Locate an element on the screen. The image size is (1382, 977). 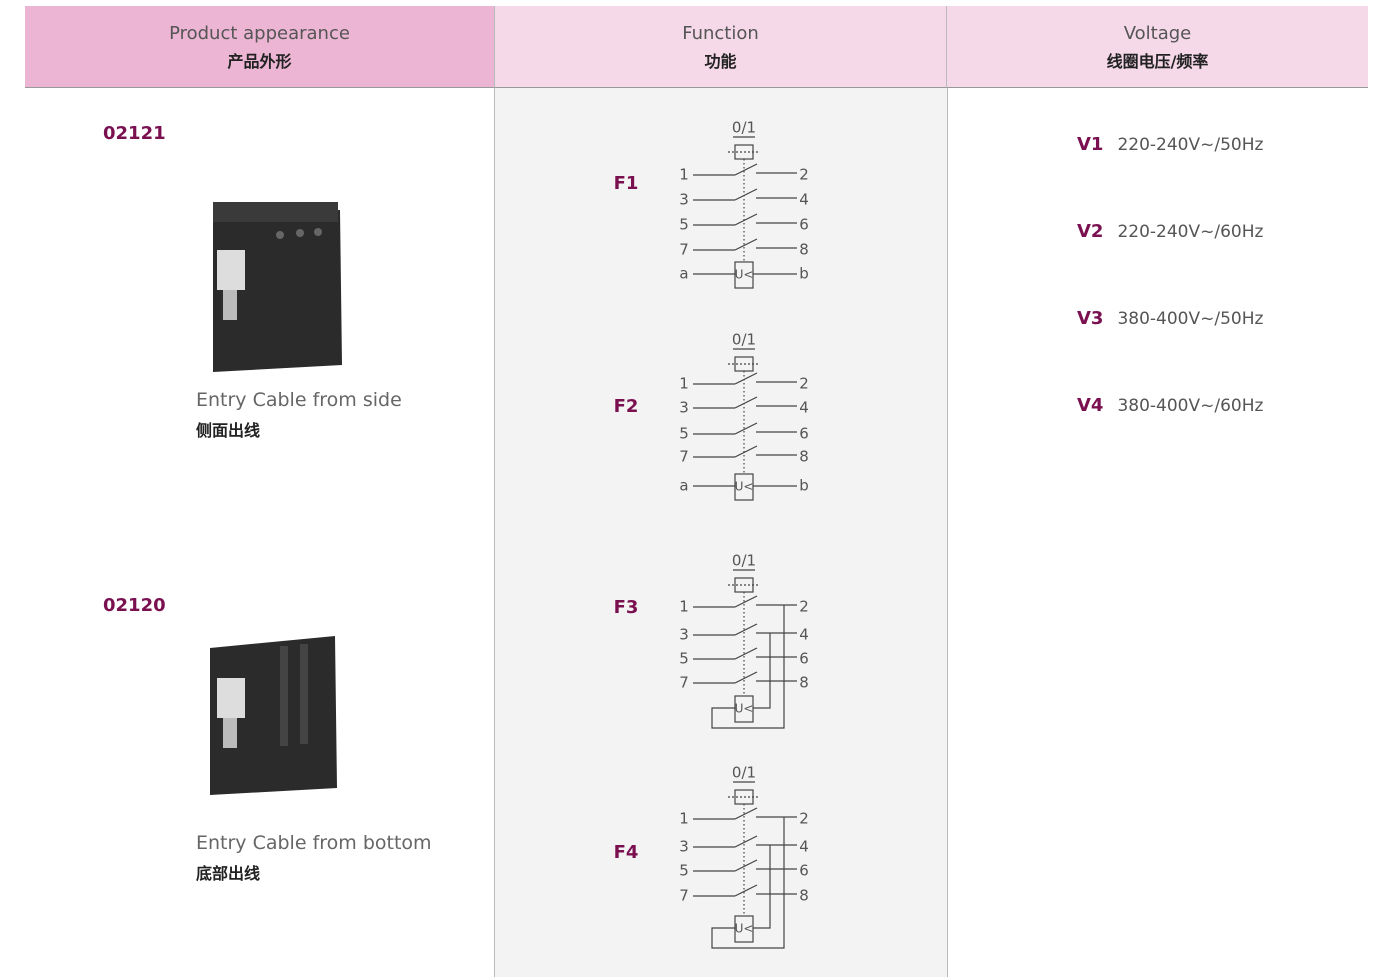
function-label: F2 is located at coordinates (626, 406).